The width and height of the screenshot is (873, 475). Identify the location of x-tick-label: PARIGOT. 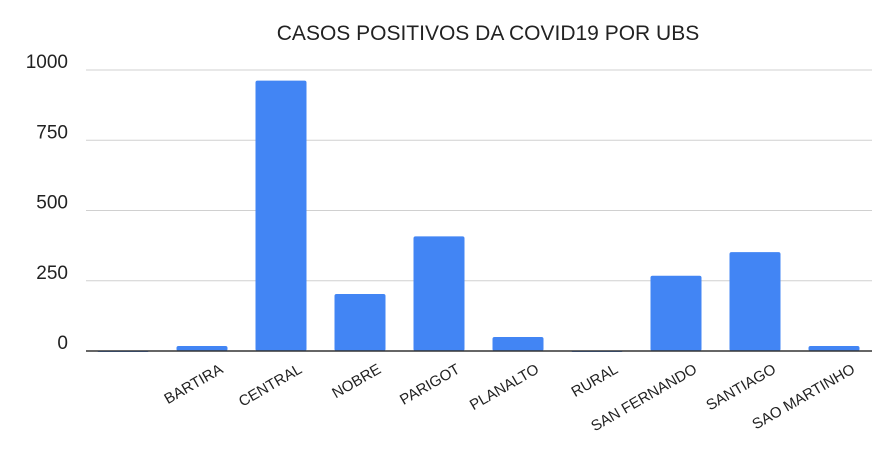
(430, 385).